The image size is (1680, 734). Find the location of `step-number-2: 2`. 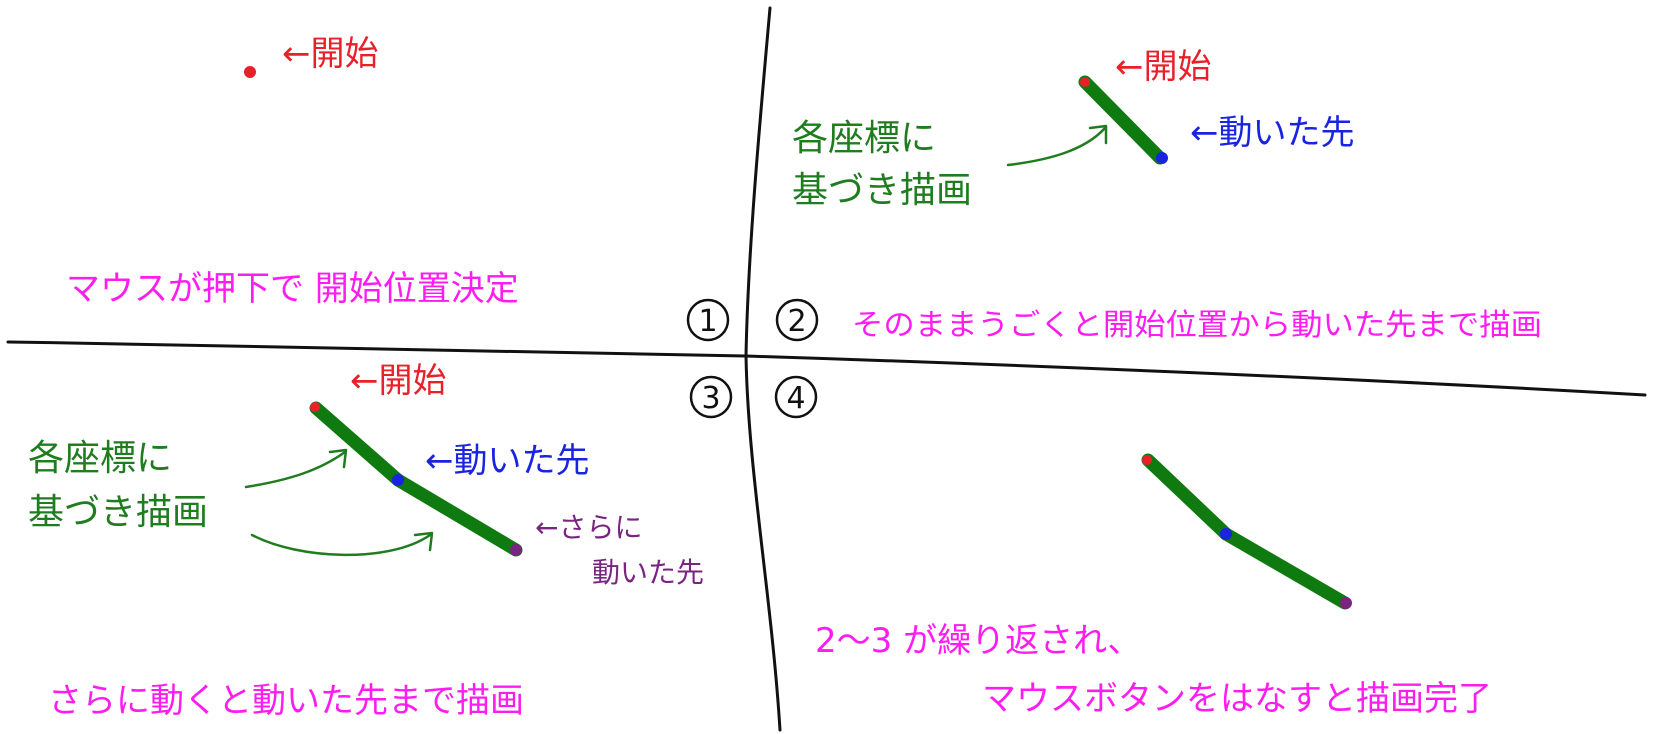

step-number-2: 2 is located at coordinates (797, 320).